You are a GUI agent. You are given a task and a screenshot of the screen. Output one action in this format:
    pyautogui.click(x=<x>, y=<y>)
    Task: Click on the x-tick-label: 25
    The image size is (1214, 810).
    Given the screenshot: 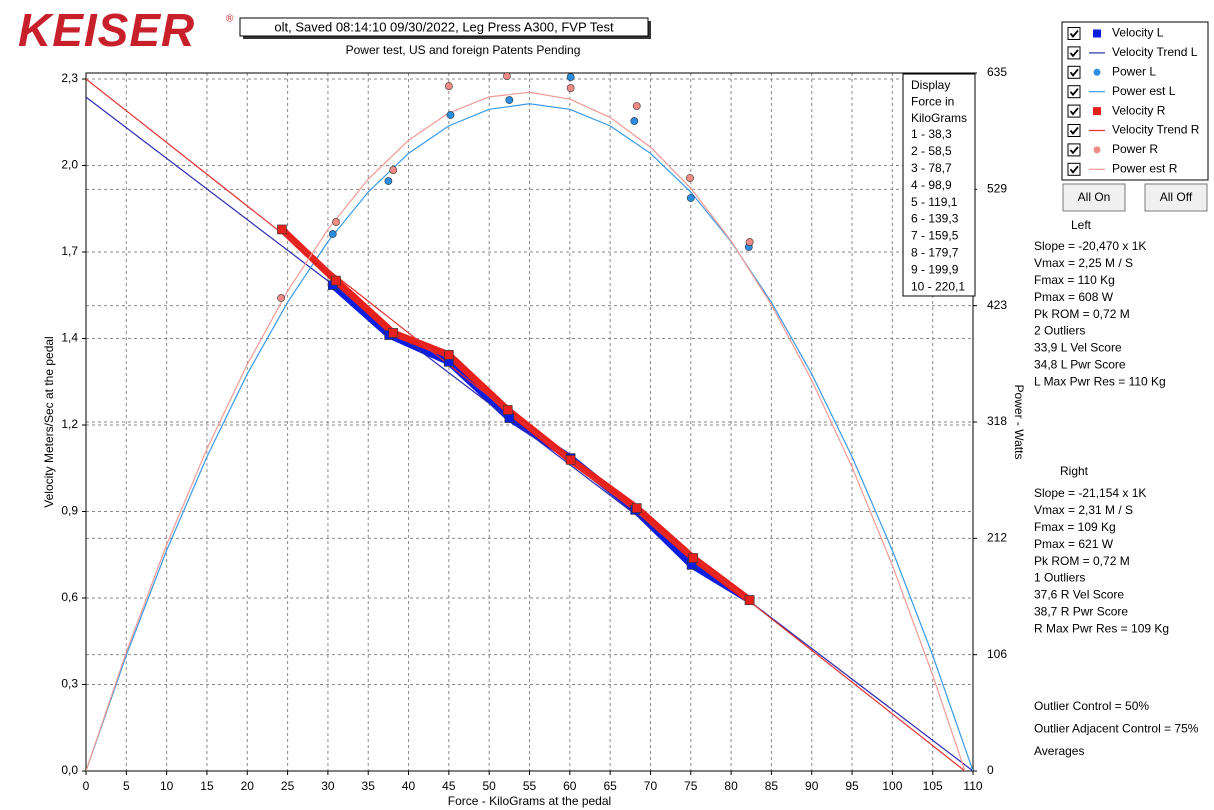 What is the action you would take?
    pyautogui.click(x=288, y=786)
    